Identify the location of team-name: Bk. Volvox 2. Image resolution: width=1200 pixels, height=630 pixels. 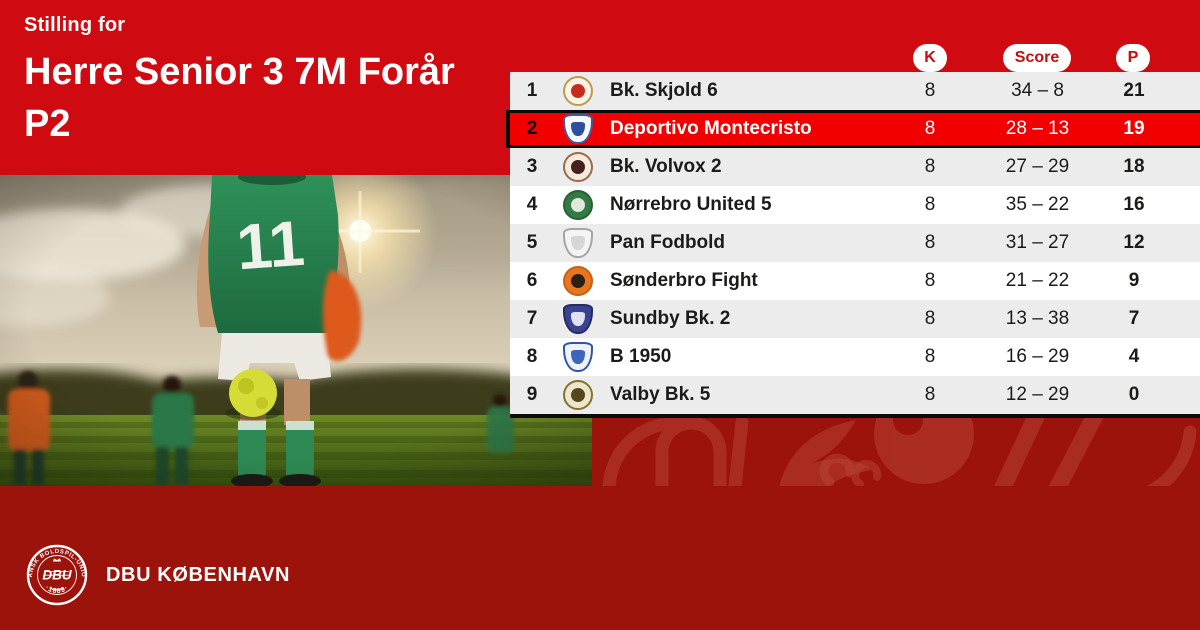
(666, 166).